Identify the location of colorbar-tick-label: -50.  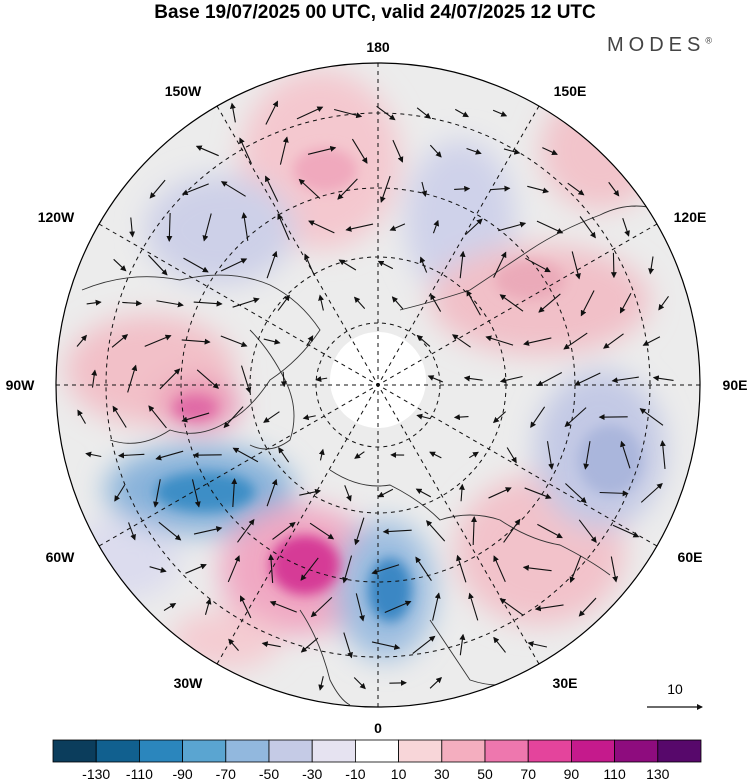
(269, 774).